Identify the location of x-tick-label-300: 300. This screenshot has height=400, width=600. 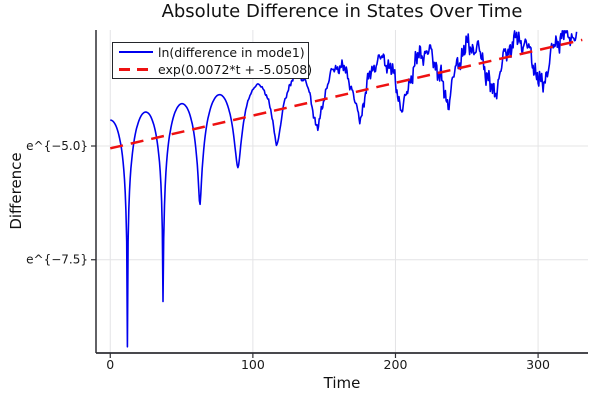
(538, 364).